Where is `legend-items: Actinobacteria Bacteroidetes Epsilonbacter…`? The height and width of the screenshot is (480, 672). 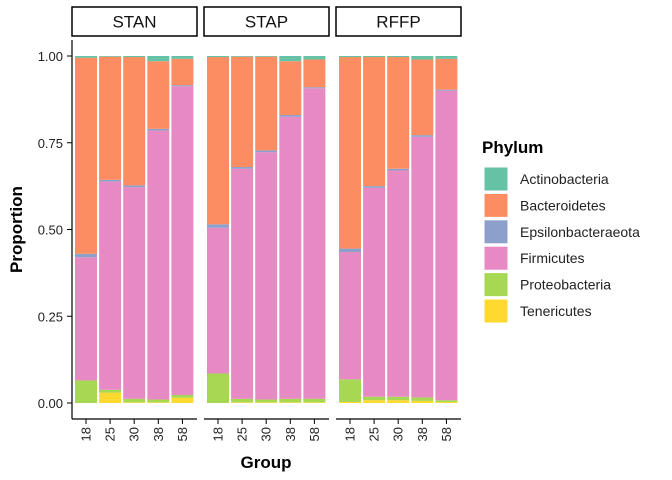
legend-items: Actinobacteria Bacteroidetes Epsilonbacter… is located at coordinates (561, 245).